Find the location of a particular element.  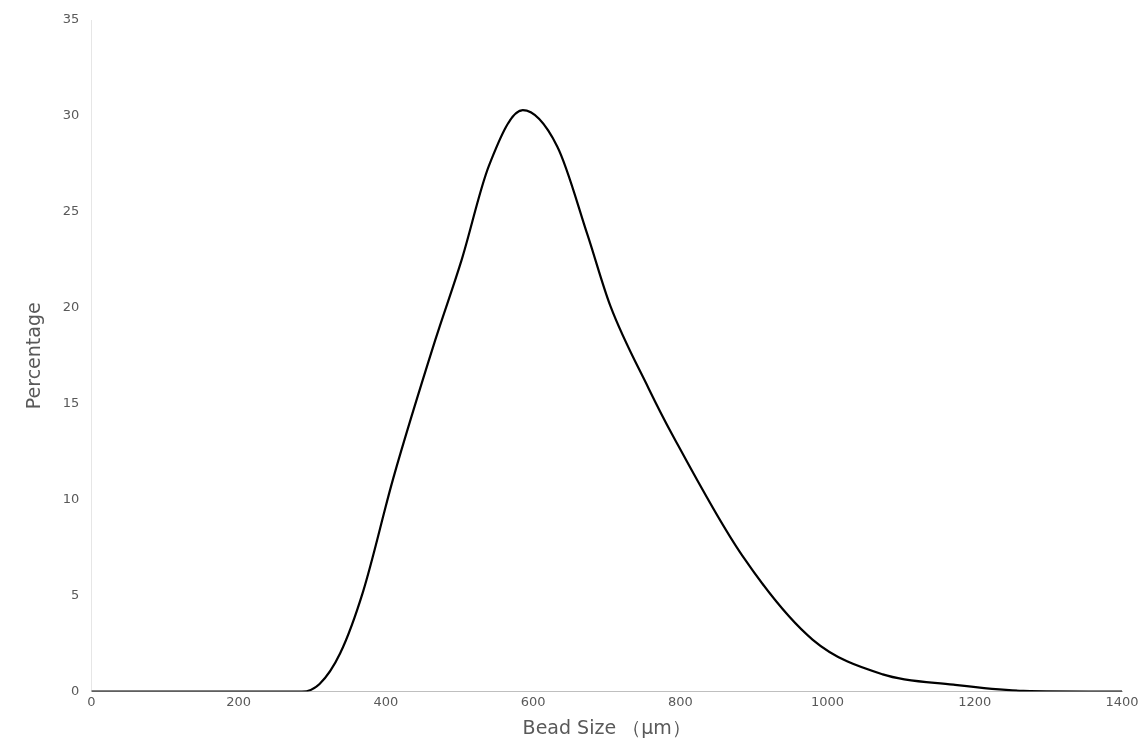

y-axis-title: Percentage is located at coordinates (33, 356).